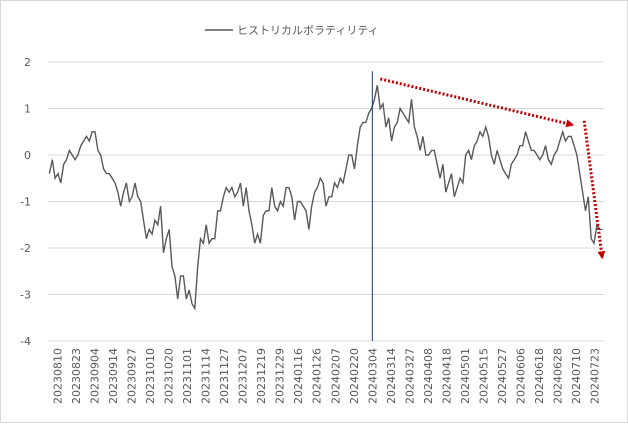 Image resolution: width=628 pixels, height=424 pixels. I want to click on x-tick-label: 20240314, so click(391, 376).